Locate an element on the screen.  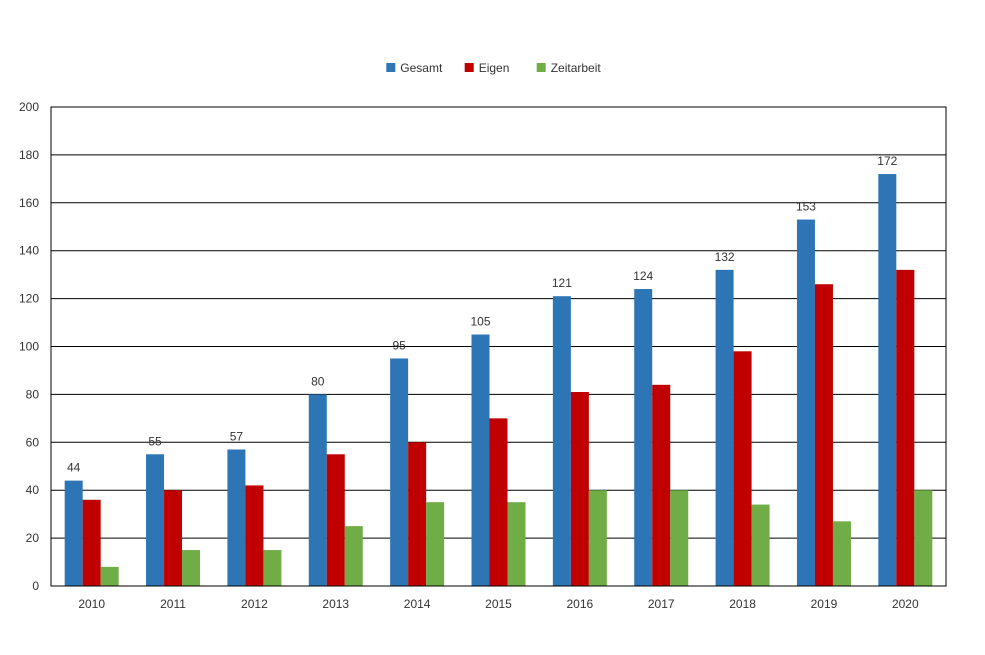
y-tick-label: 160 is located at coordinates (29, 203).